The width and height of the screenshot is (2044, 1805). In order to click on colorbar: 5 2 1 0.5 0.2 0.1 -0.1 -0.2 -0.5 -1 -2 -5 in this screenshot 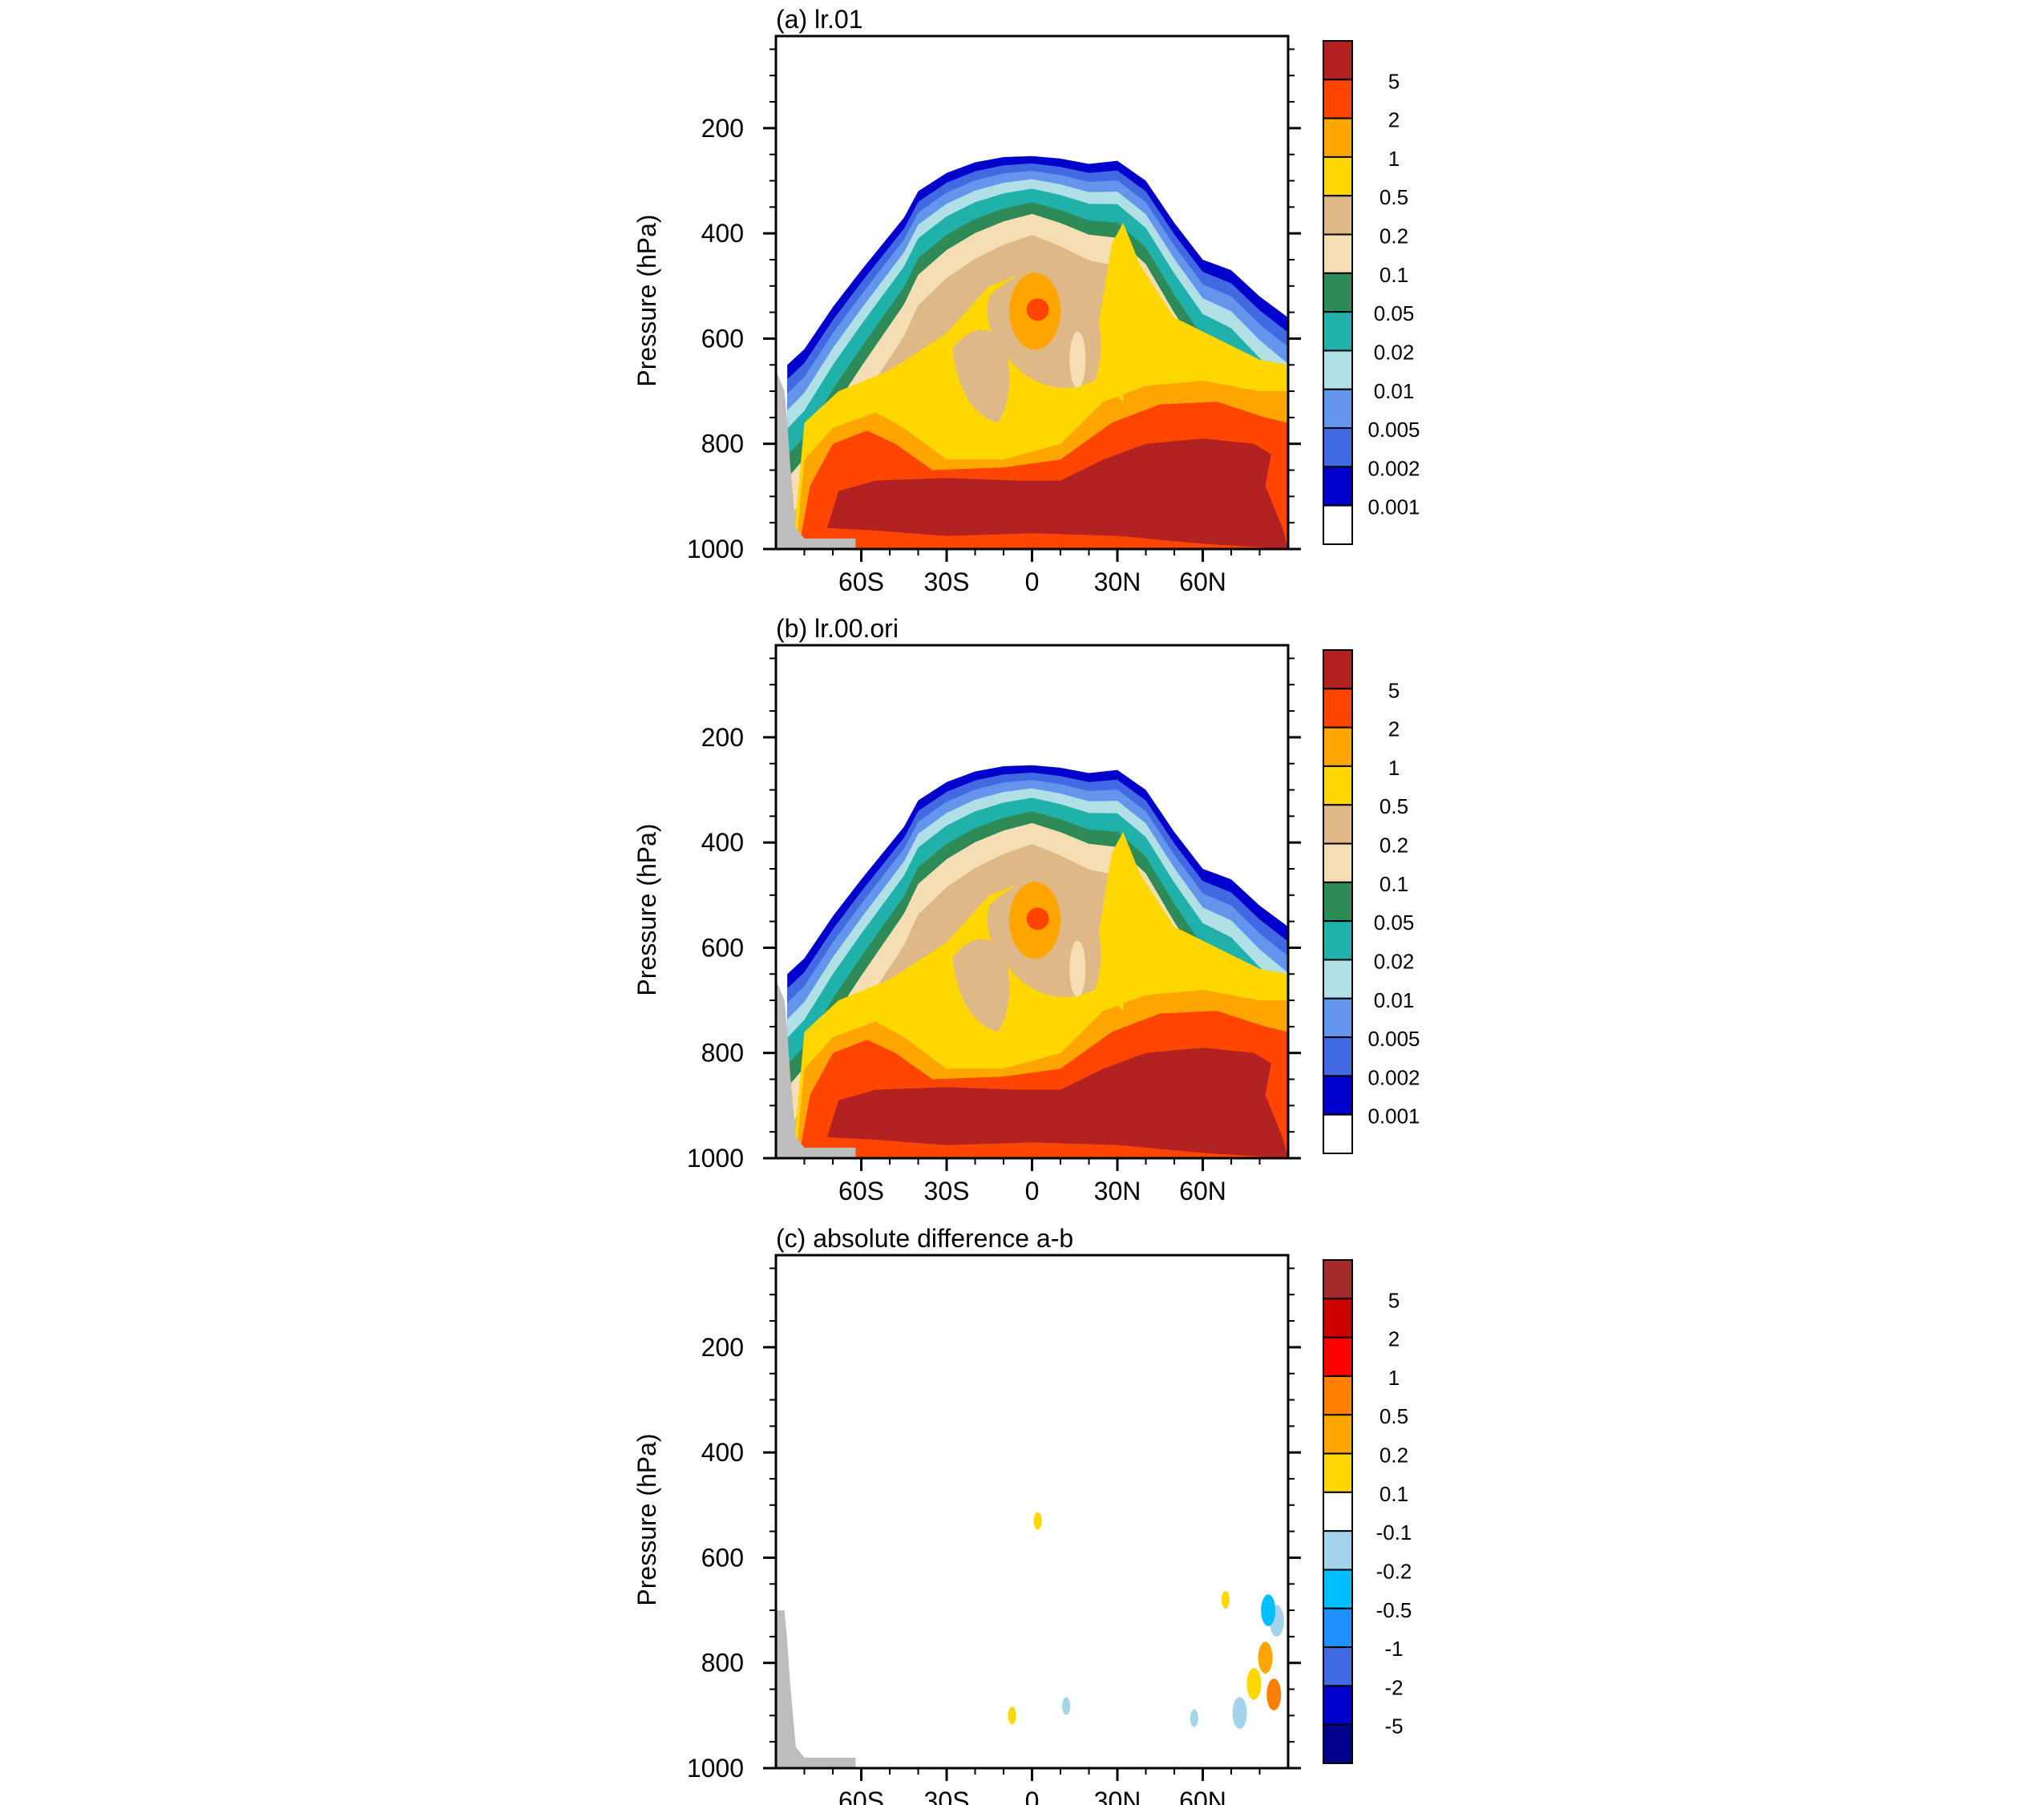, I will do `click(1367, 1512)`.